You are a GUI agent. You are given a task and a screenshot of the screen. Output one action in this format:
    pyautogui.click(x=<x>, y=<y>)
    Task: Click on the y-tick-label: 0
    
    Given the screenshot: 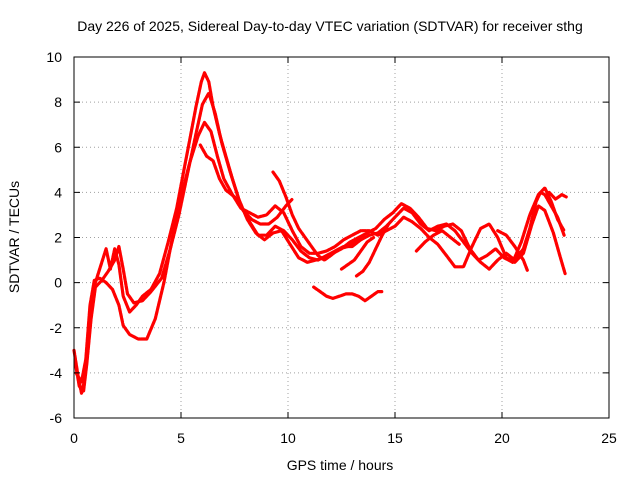 What is the action you would take?
    pyautogui.click(x=58, y=283)
    